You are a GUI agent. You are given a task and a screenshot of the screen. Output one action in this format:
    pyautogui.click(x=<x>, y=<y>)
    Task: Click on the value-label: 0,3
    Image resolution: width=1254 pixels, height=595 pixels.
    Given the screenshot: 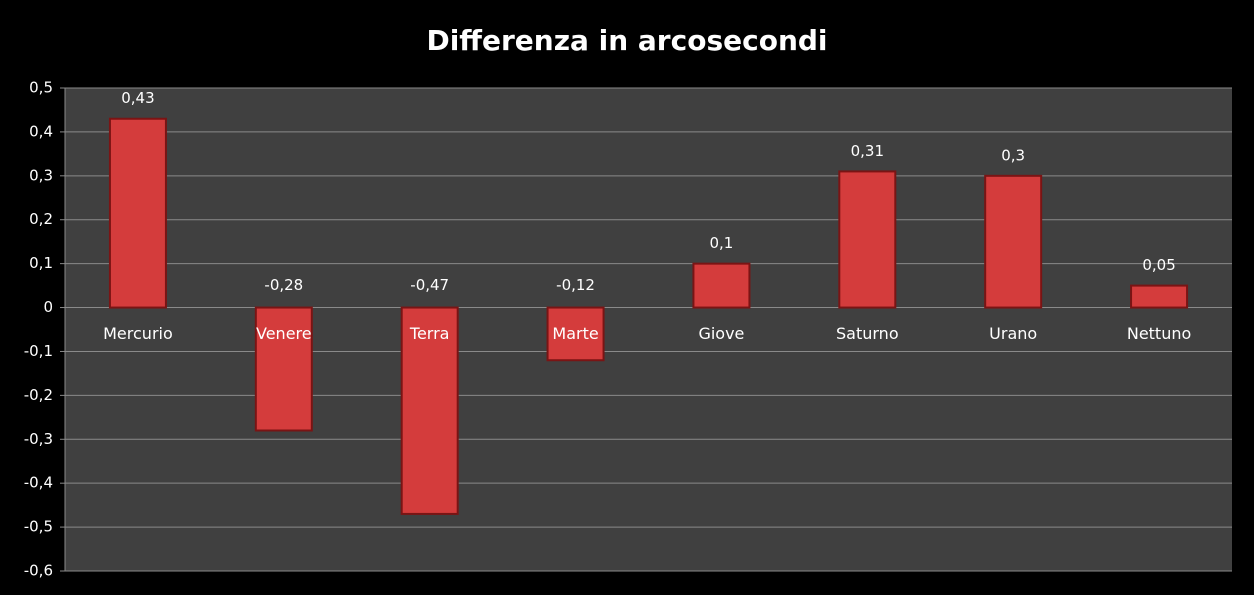 What is the action you would take?
    pyautogui.click(x=1013, y=155)
    